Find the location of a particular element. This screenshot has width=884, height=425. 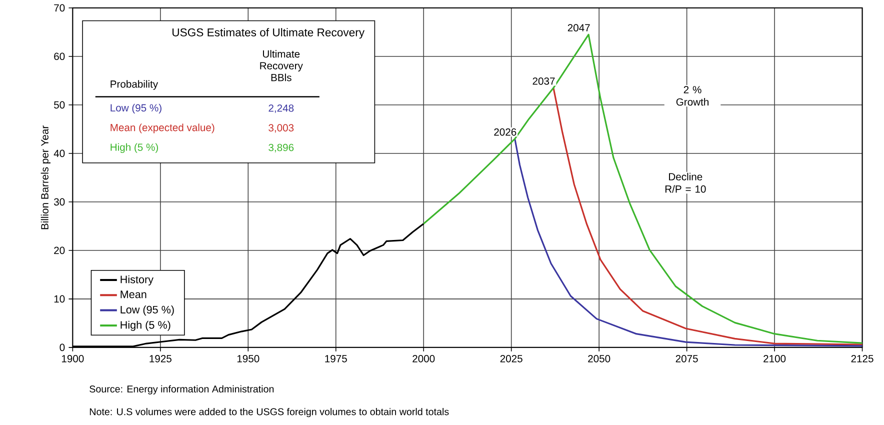

legend-label: Low (95 %) is located at coordinates (147, 310).